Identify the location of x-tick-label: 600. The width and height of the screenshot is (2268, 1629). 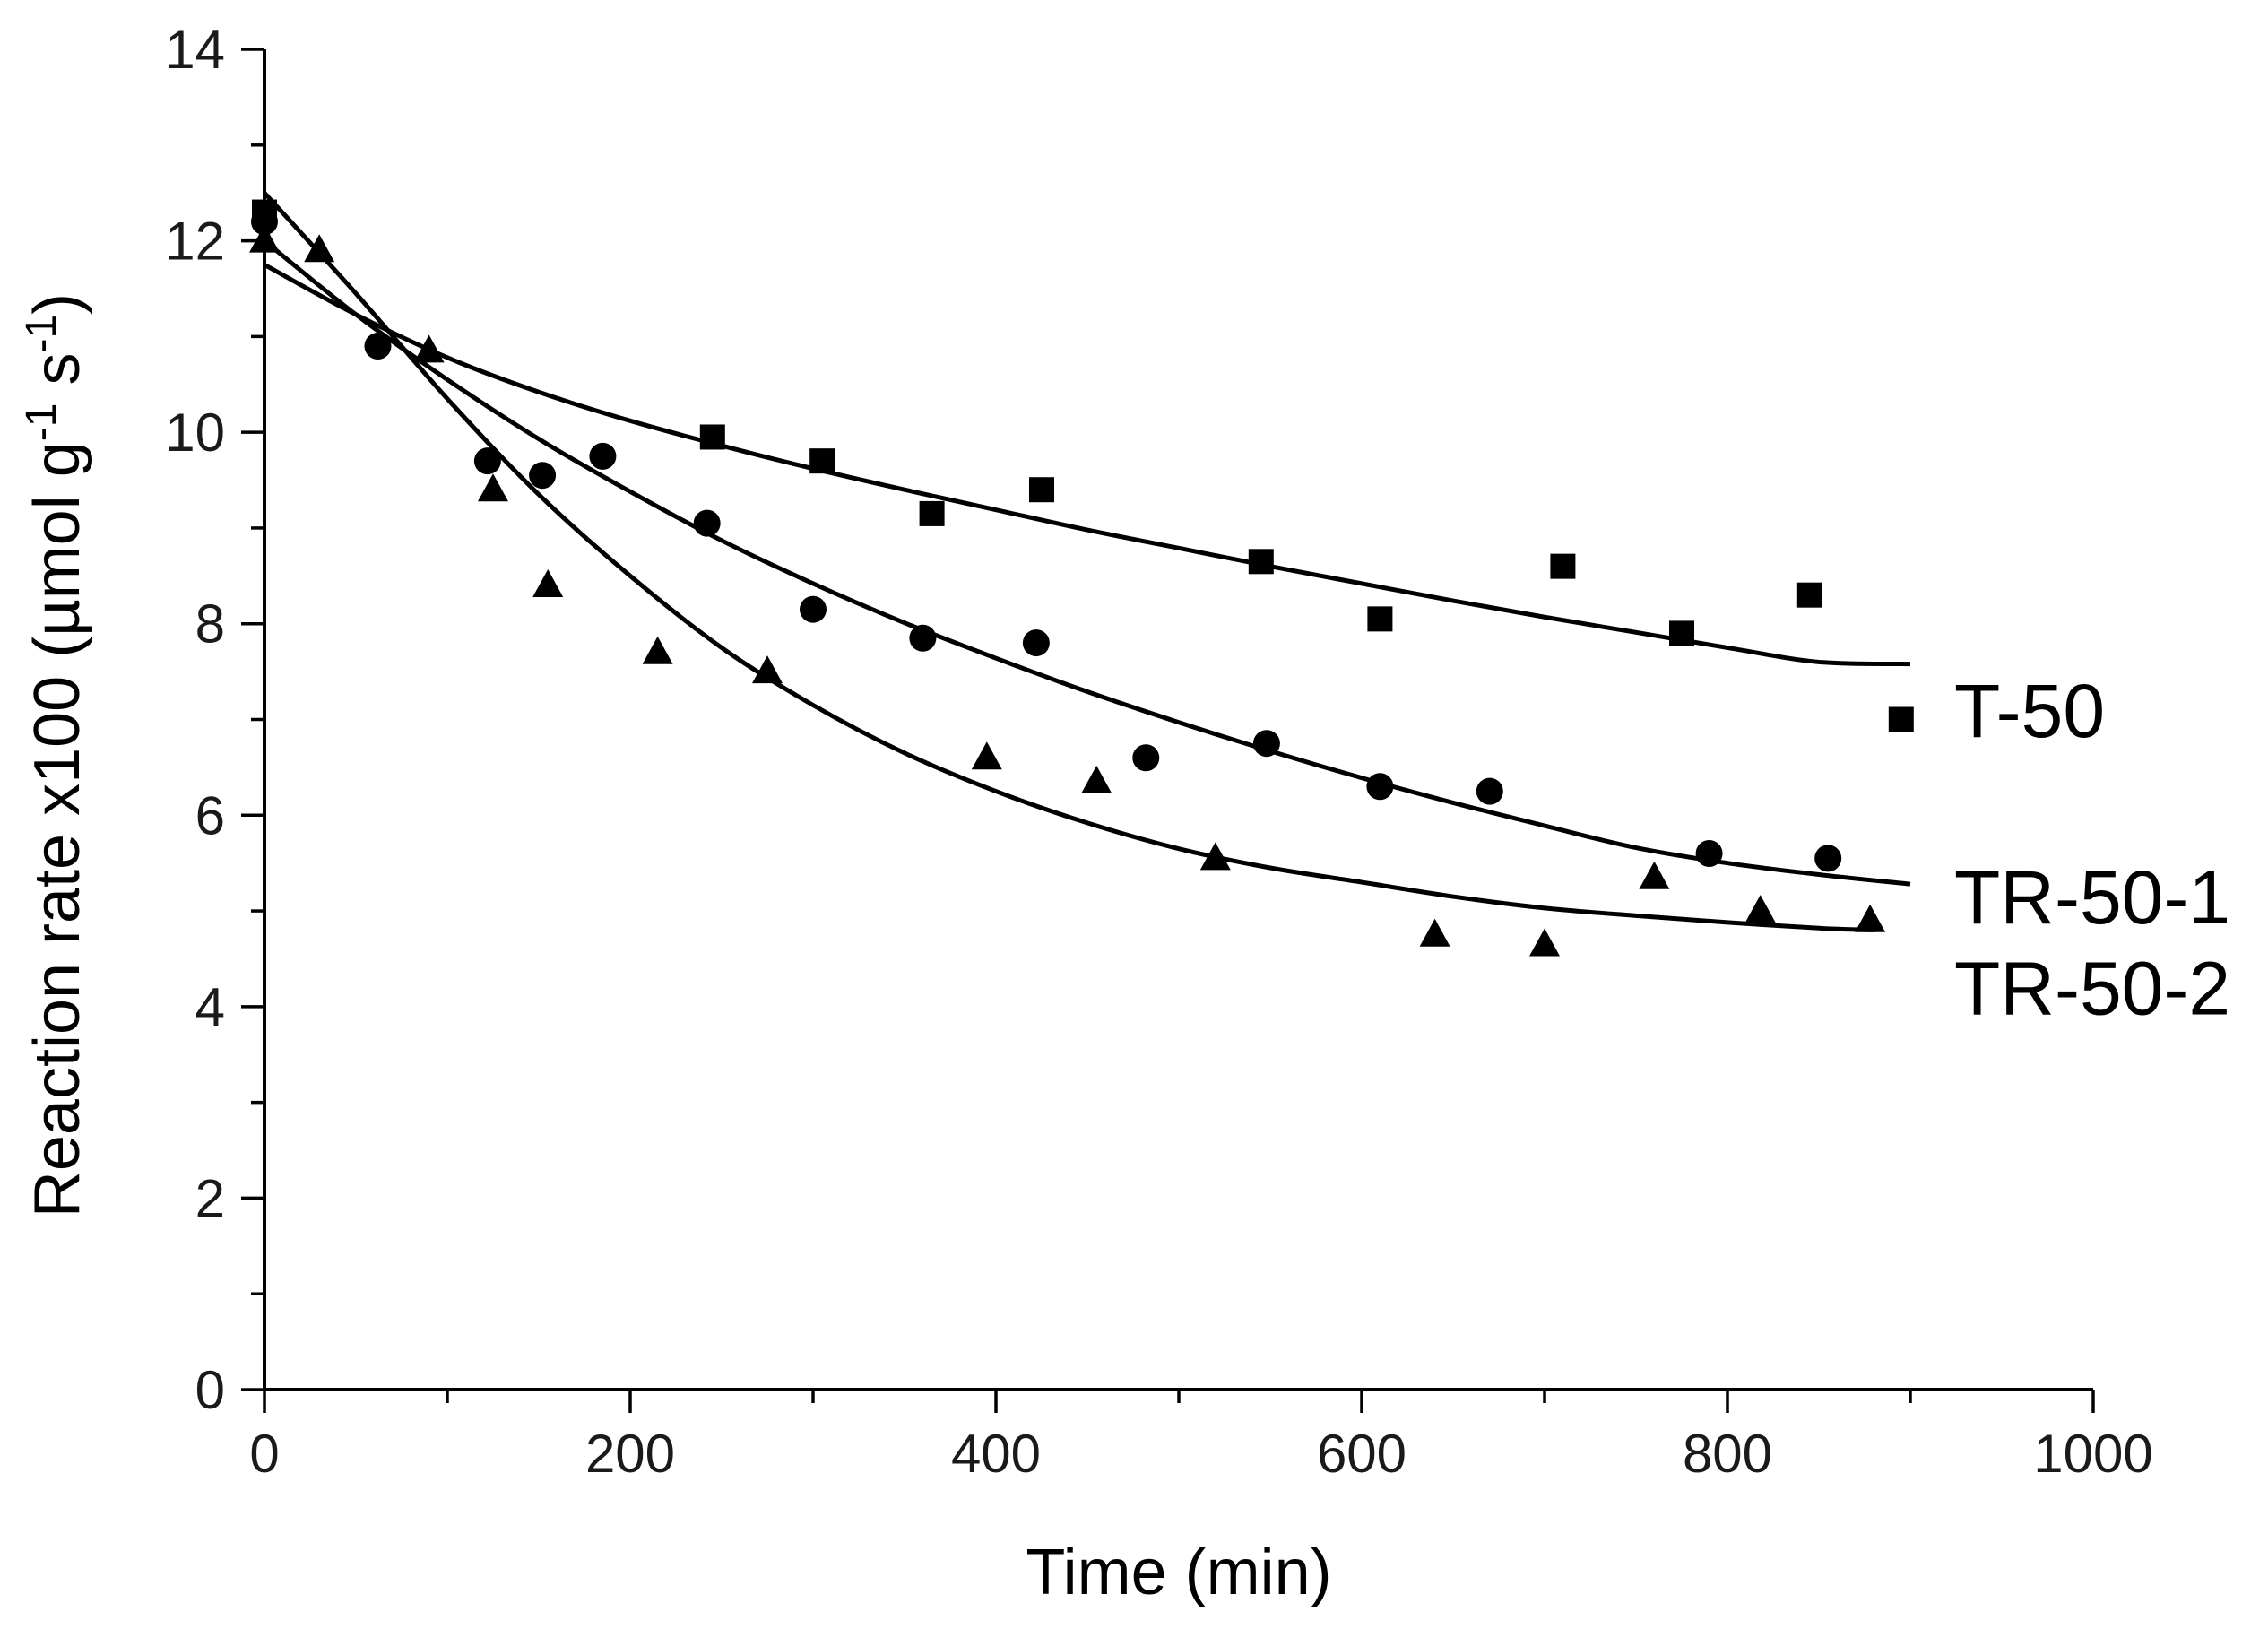
(1362, 1454).